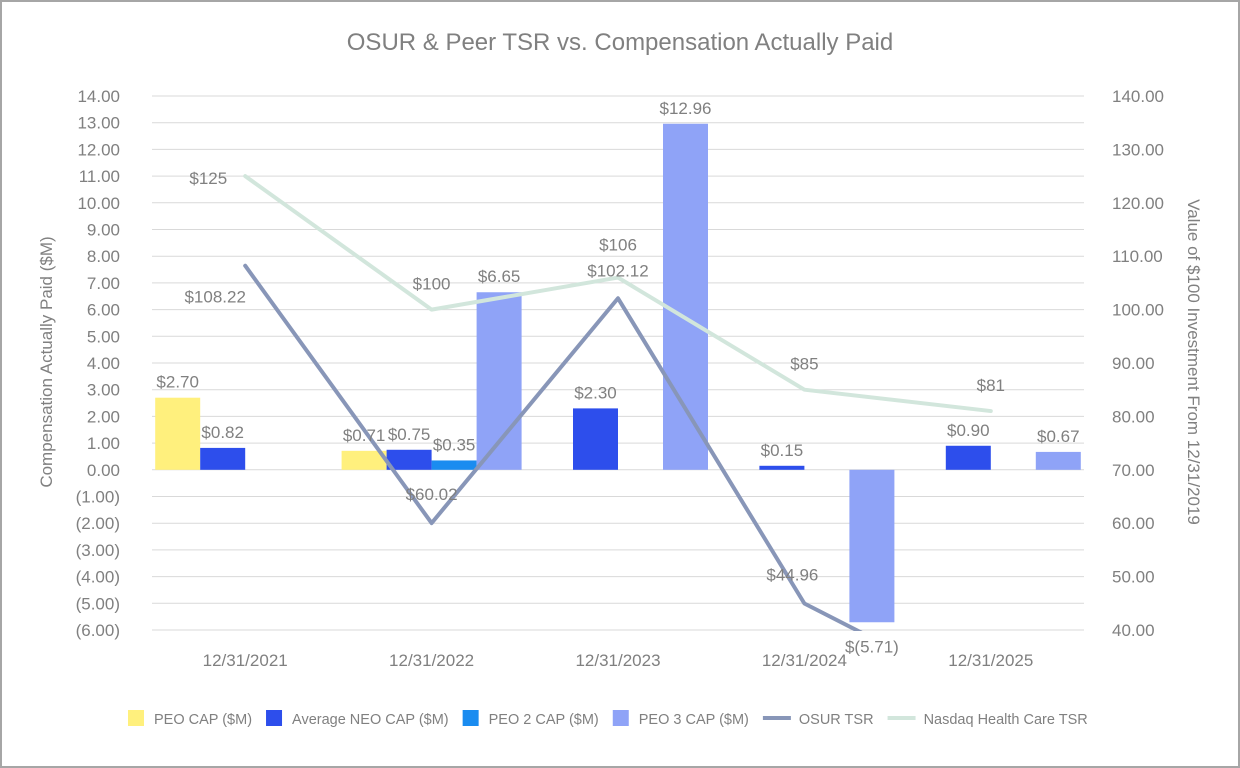  I want to click on x-tick-label: 12/31/2025, so click(990, 660).